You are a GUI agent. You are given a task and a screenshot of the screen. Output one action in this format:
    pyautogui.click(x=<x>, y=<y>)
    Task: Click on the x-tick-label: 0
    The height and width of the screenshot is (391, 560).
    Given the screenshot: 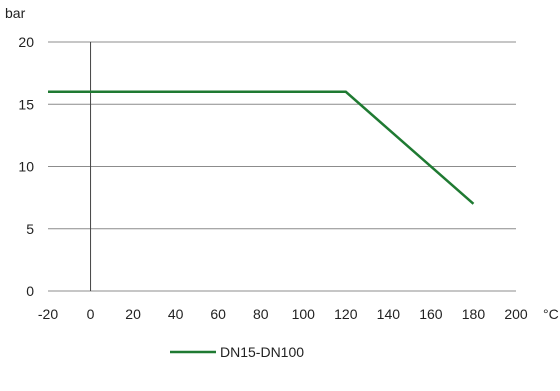 What is the action you would take?
    pyautogui.click(x=91, y=314)
    